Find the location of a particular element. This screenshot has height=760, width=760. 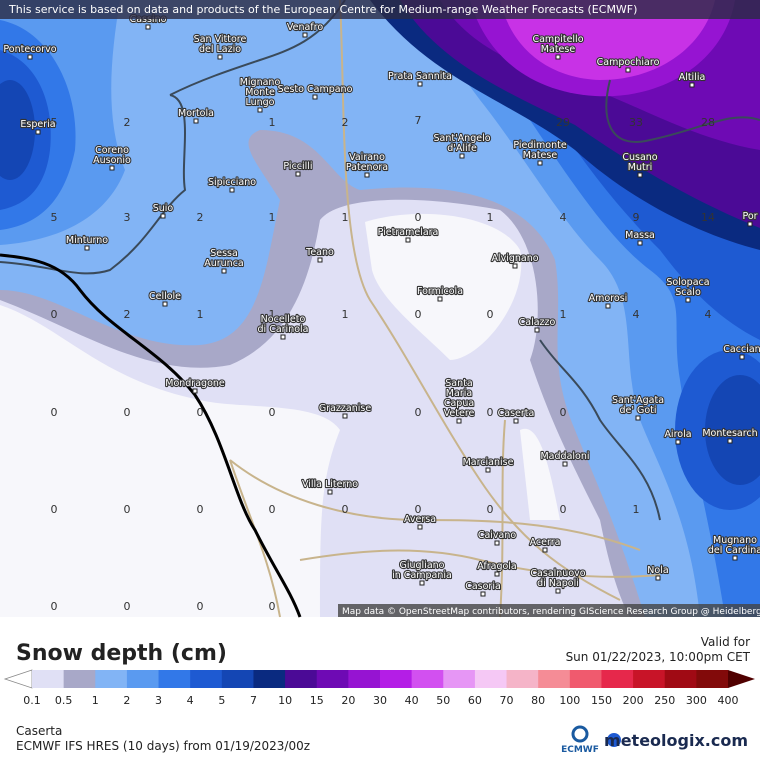

legend-tick-label: 200 is located at coordinates (633, 700).